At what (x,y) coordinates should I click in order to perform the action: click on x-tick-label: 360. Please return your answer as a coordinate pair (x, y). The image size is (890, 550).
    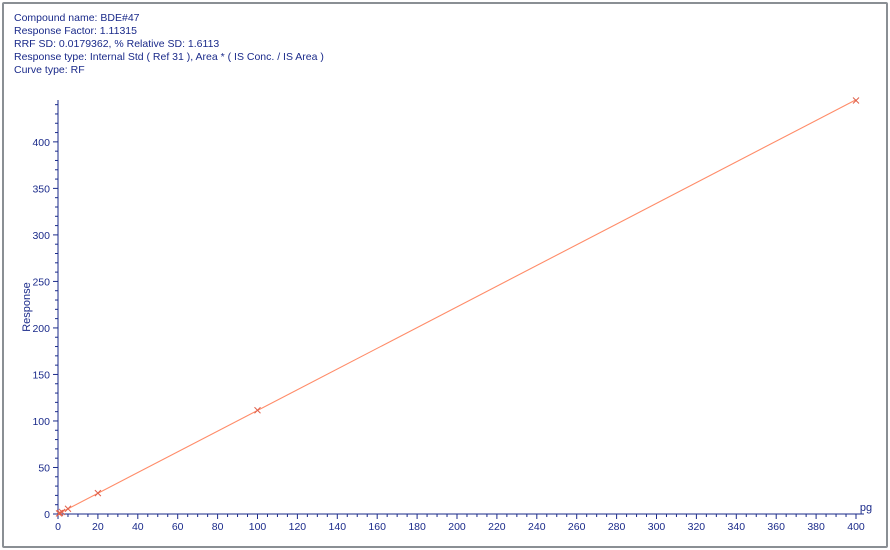
    Looking at the image, I should click on (776, 527).